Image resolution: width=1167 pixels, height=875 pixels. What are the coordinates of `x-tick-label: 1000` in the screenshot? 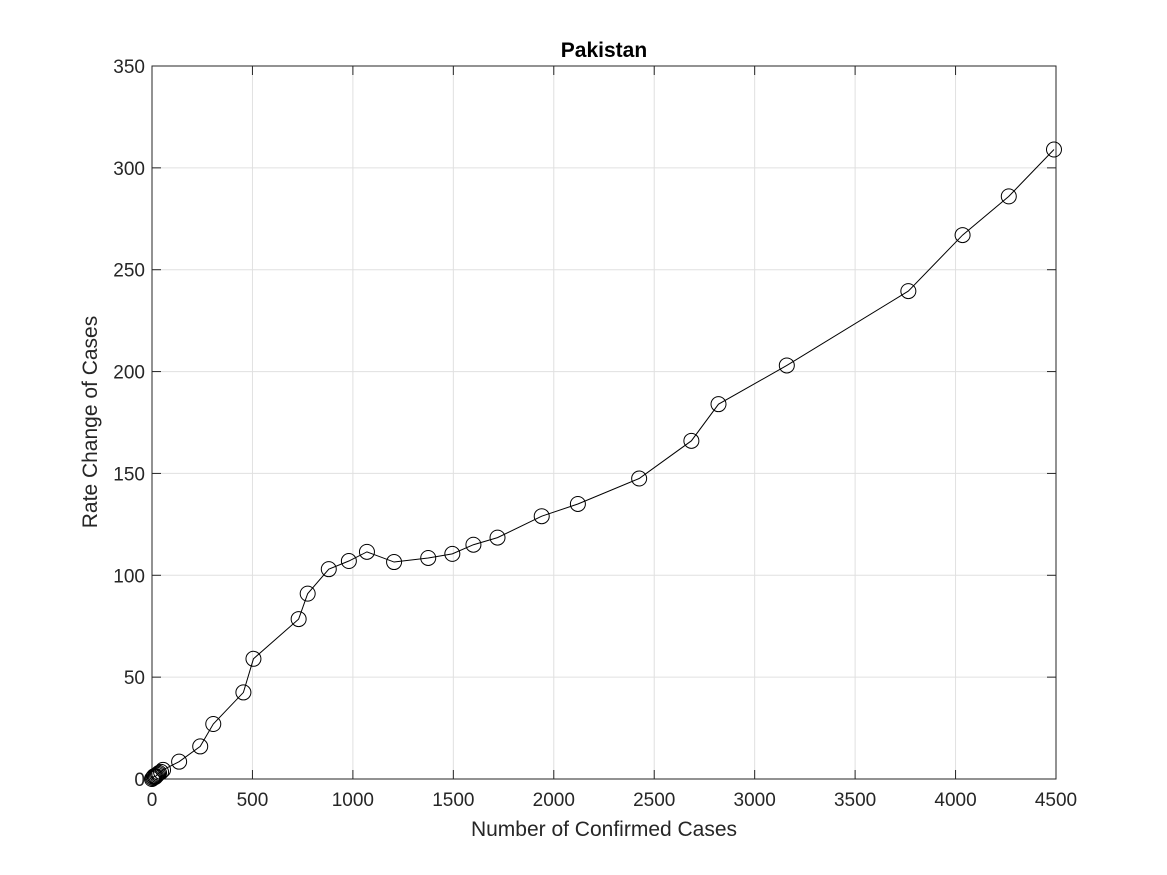 It's located at (353, 800).